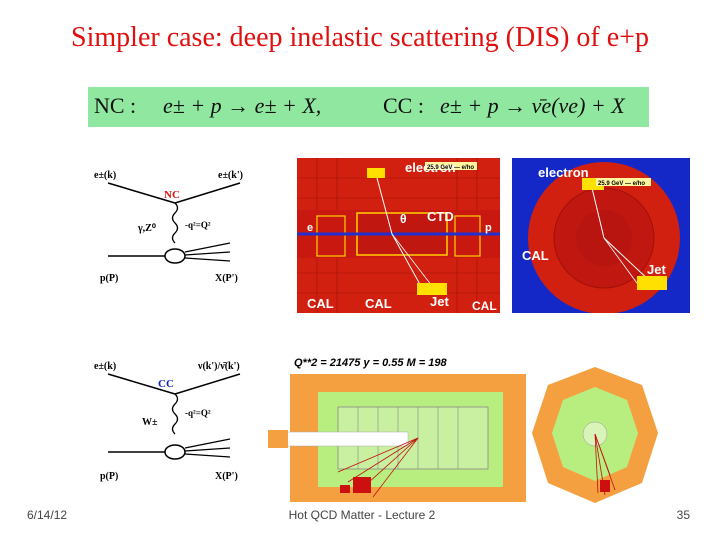  Describe the element at coordinates (115, 105) in the screenshot. I see `nc-label: NC :` at that location.